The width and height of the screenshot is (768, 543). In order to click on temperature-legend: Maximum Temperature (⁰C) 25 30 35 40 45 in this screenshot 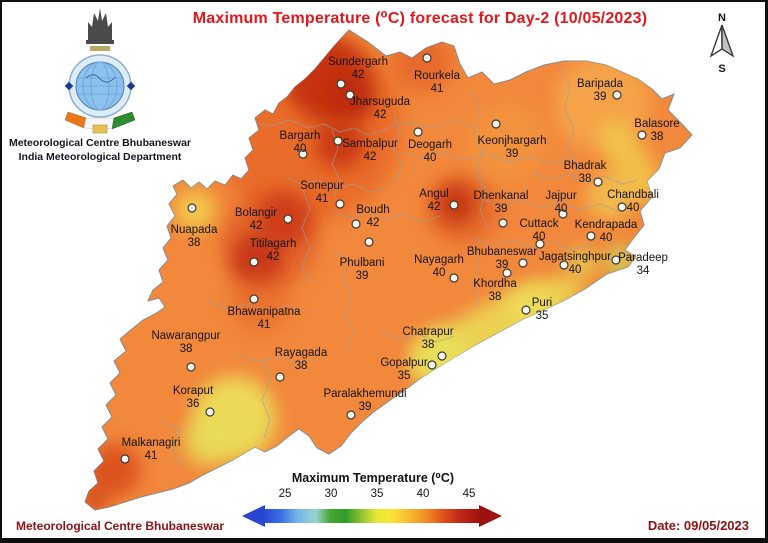, I will do `click(373, 499)`.